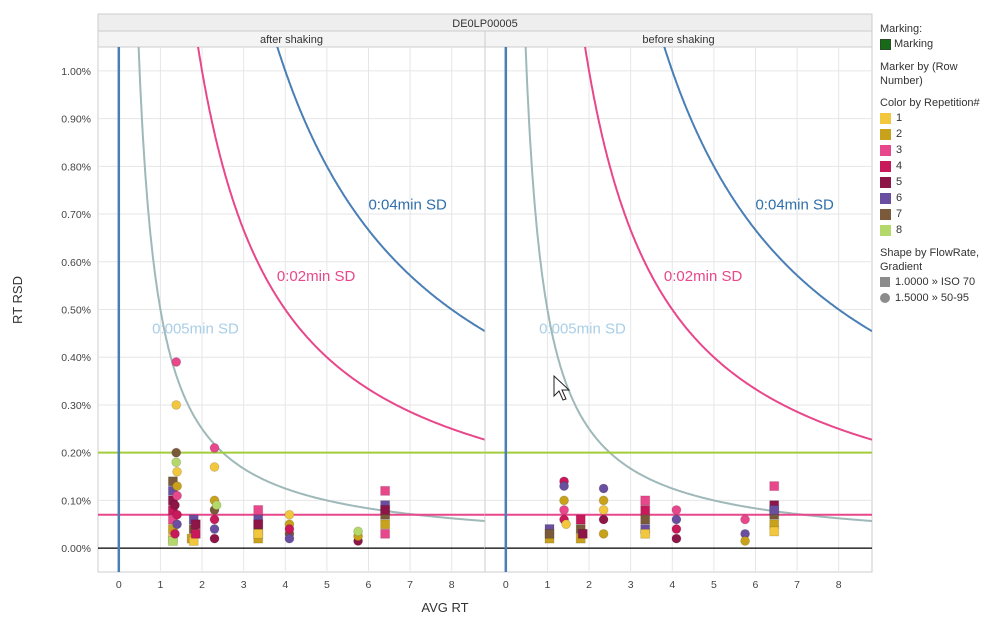 The height and width of the screenshot is (618, 989). What do you see at coordinates (76, 215) in the screenshot?
I see `y-tick-label: 0.70%` at bounding box center [76, 215].